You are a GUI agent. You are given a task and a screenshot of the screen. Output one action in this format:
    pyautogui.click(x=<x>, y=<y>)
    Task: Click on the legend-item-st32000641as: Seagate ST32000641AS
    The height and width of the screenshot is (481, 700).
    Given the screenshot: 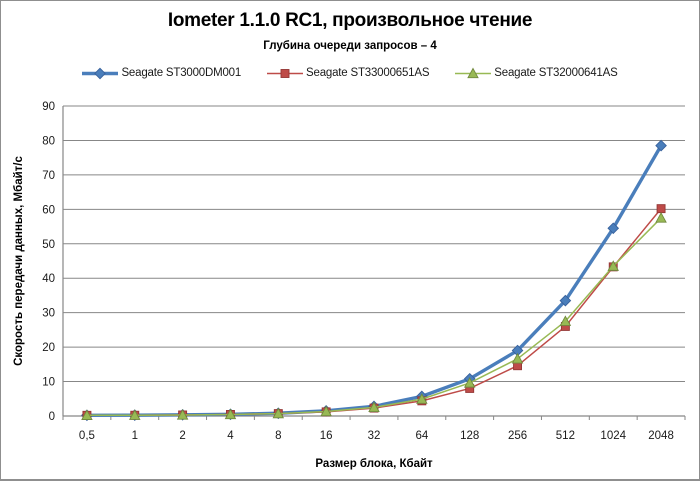 What is the action you would take?
    pyautogui.click(x=536, y=73)
    